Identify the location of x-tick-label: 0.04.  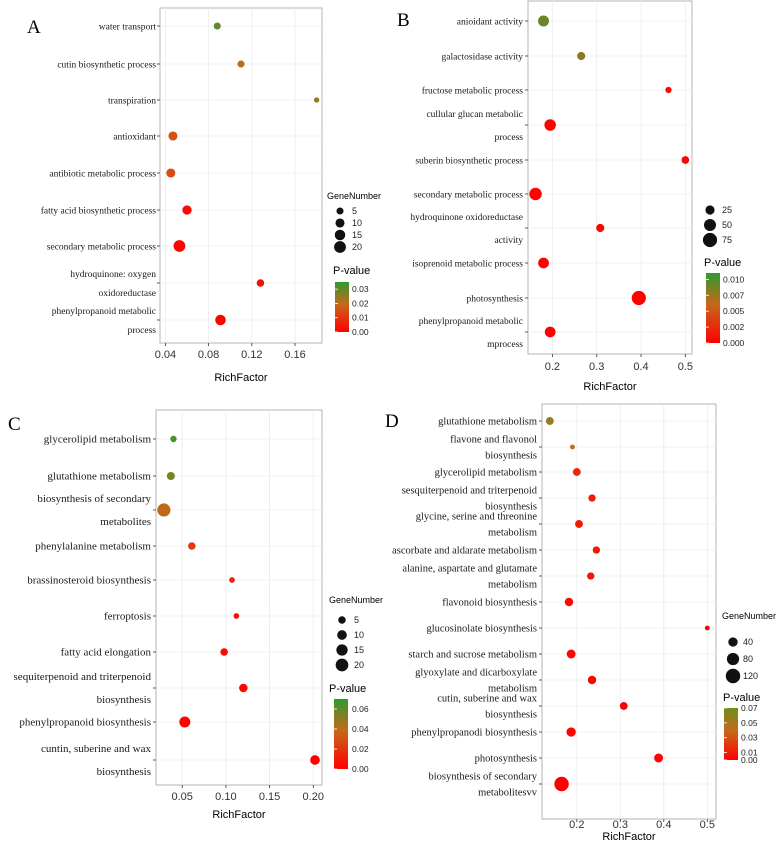
(165, 355).